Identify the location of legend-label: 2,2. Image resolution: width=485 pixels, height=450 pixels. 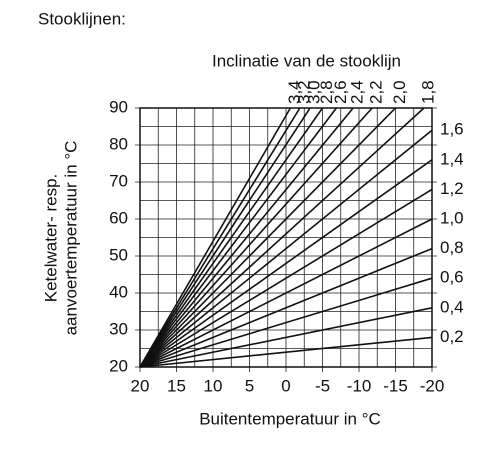
(376, 92).